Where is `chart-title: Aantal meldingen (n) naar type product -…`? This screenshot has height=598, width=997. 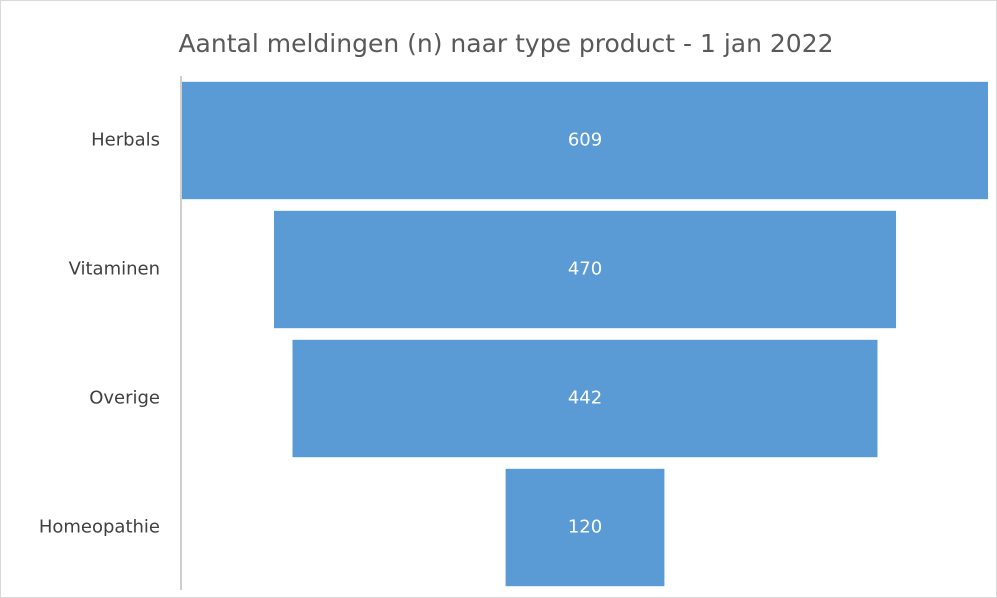
chart-title: Aantal meldingen (n) naar type product -… is located at coordinates (505, 43).